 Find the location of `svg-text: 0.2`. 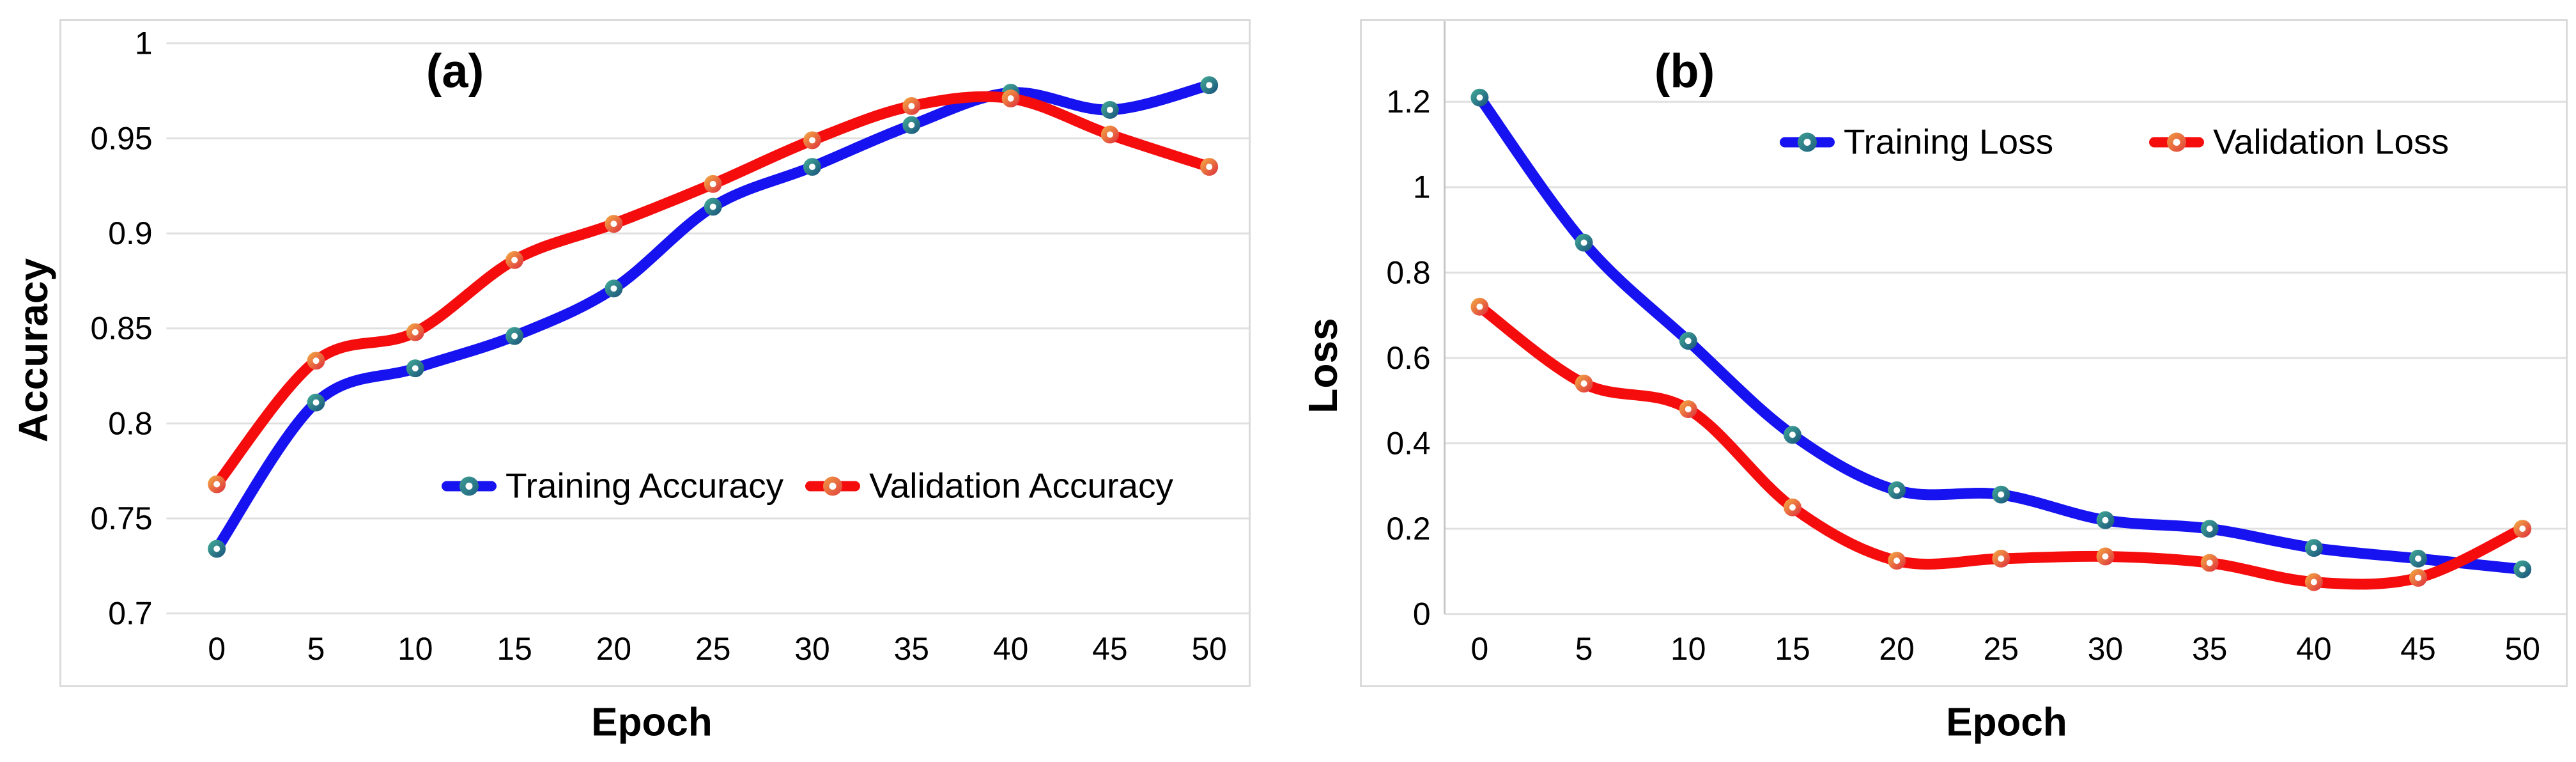

svg-text: 0.2 is located at coordinates (1408, 529).